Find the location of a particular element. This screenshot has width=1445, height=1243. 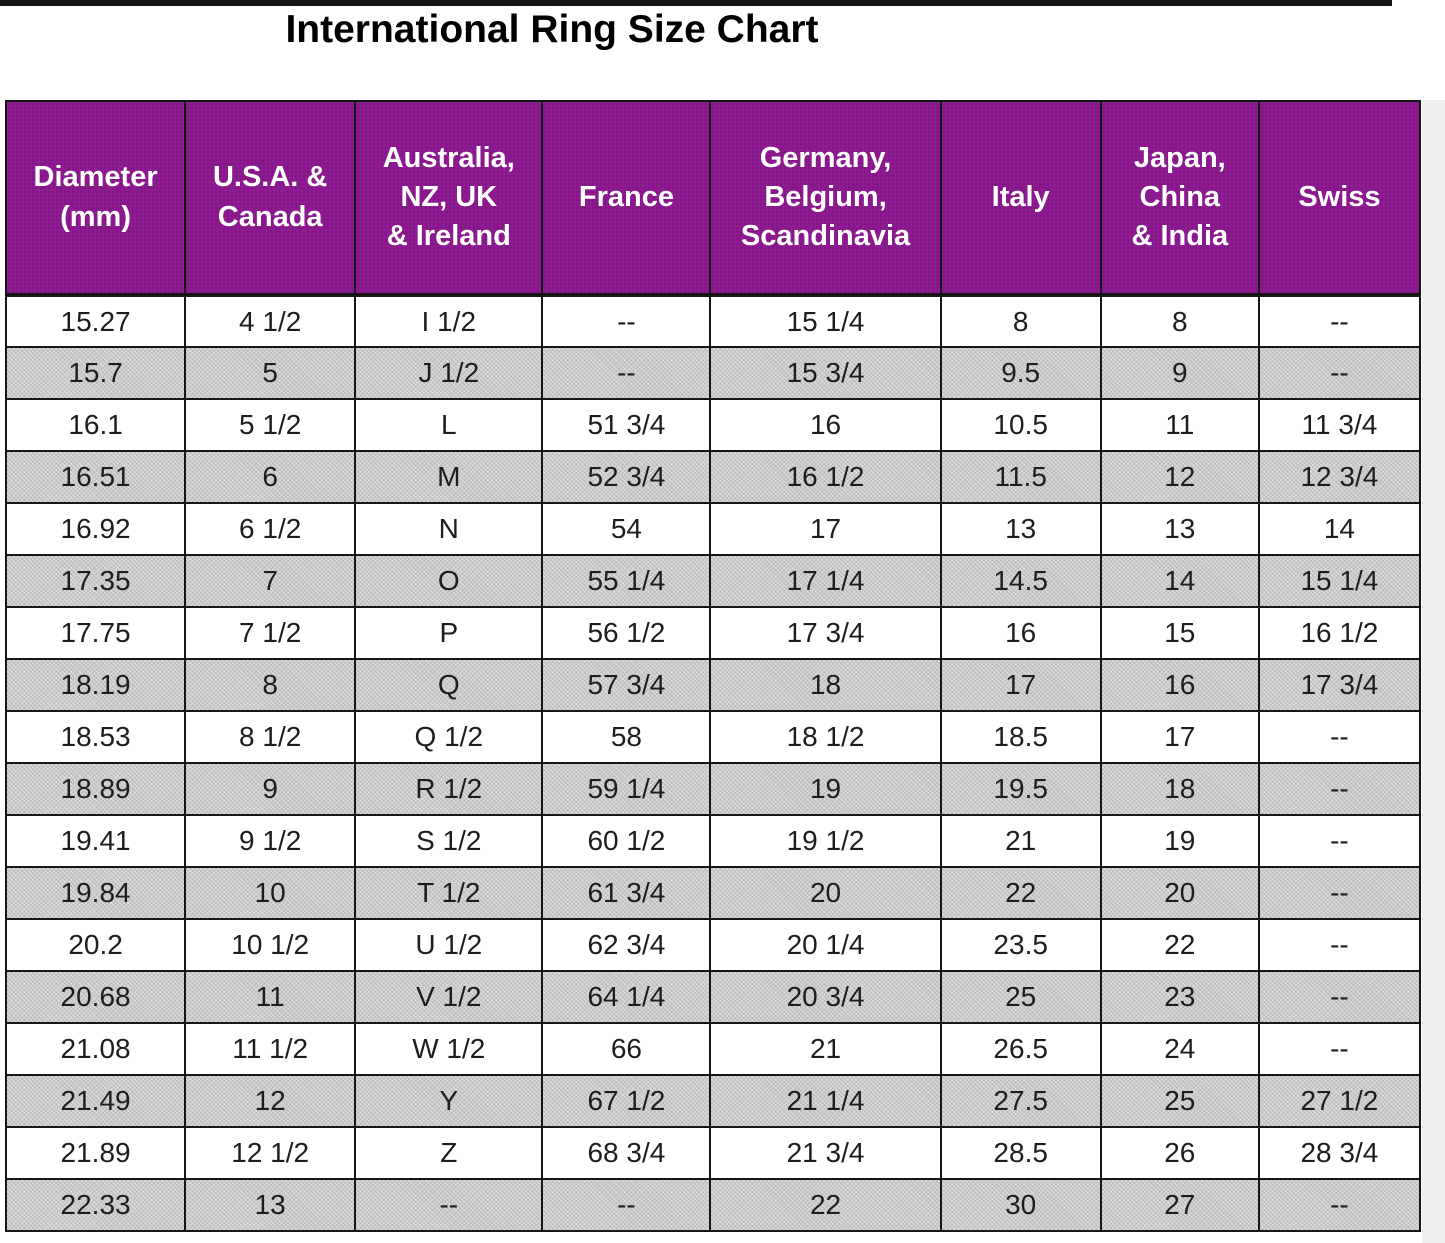

table-cell-germany-belgium-scandinavia: 20 1/4 is located at coordinates (825, 945).